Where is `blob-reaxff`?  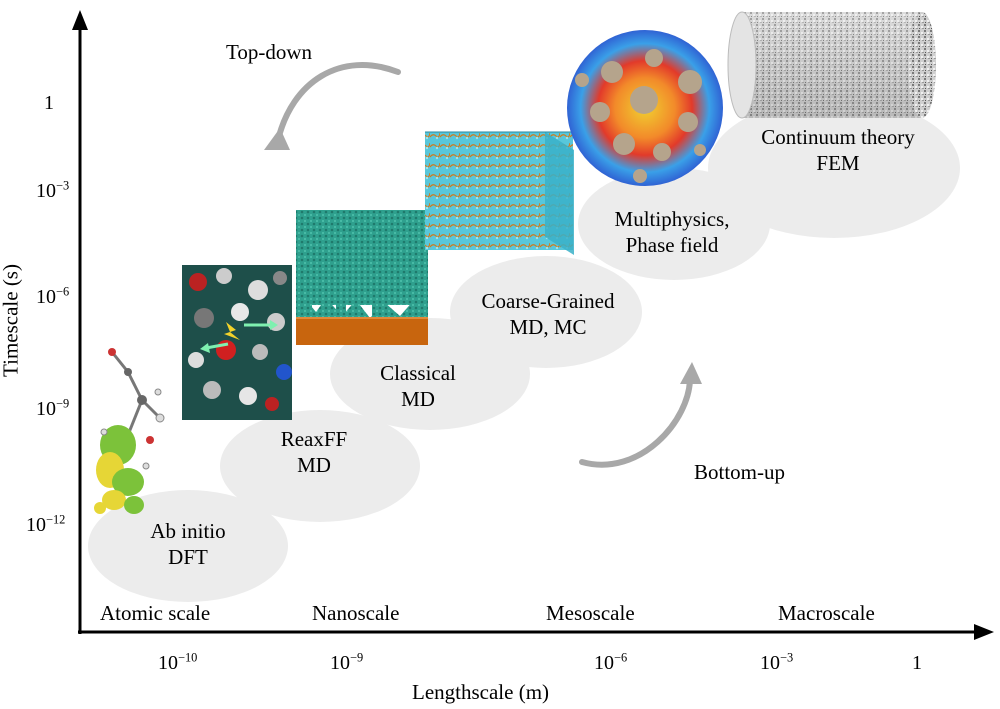
blob-reaxff is located at coordinates (320, 466).